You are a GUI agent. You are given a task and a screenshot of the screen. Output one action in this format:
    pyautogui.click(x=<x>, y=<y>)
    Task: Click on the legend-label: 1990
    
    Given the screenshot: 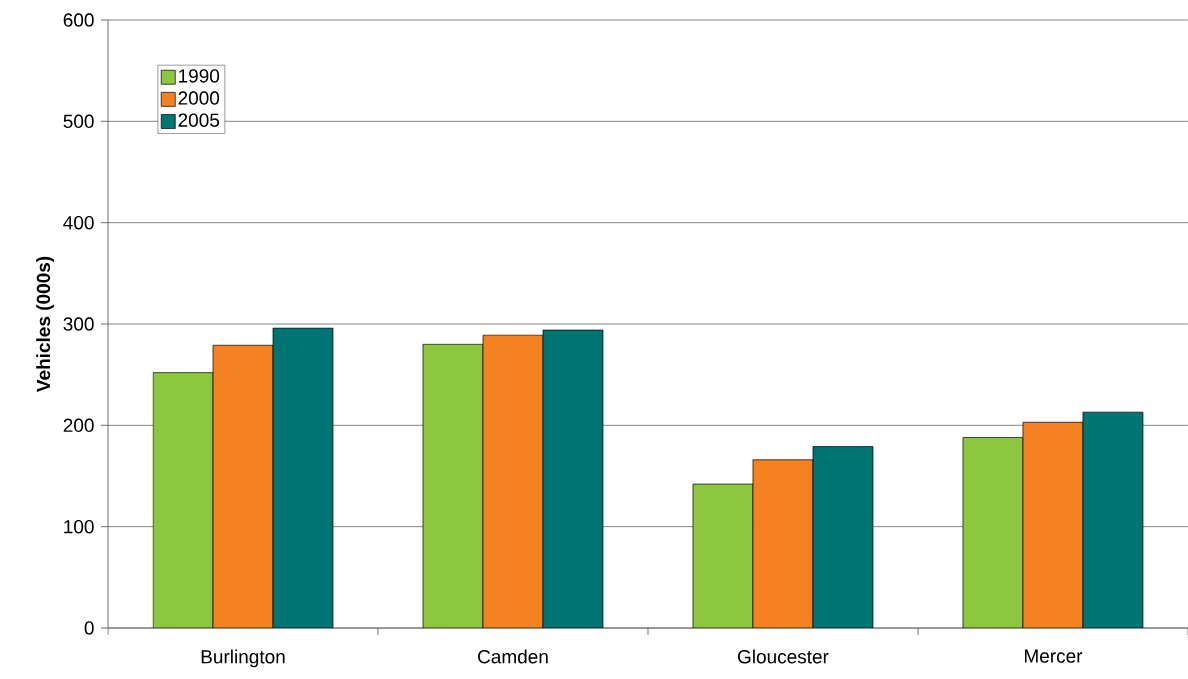 What is the action you would take?
    pyautogui.click(x=199, y=76)
    